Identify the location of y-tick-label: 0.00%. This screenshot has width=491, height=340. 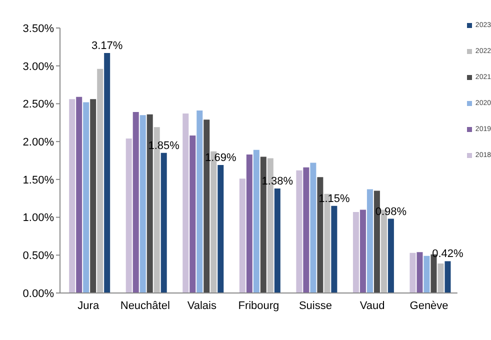
(38, 294).